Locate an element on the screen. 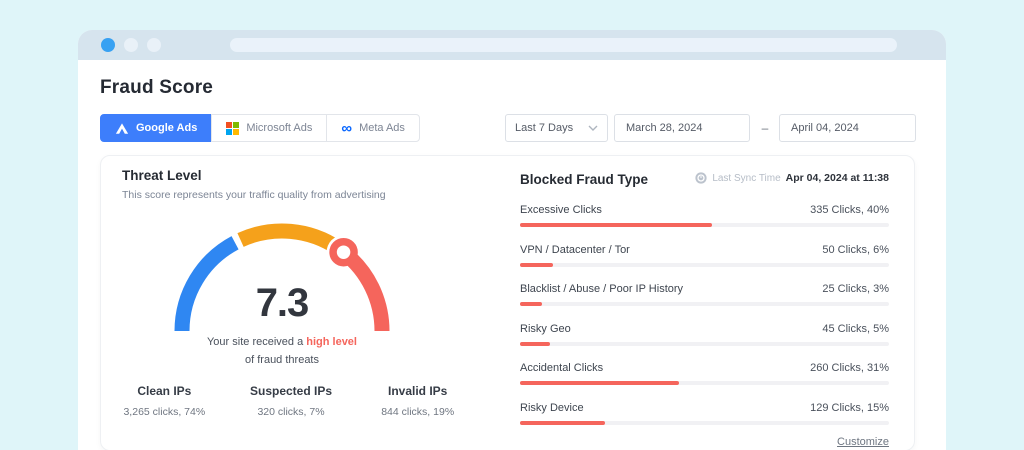 This screenshot has height=450, width=1024. gauge-segment-low is located at coordinates (206, 284).